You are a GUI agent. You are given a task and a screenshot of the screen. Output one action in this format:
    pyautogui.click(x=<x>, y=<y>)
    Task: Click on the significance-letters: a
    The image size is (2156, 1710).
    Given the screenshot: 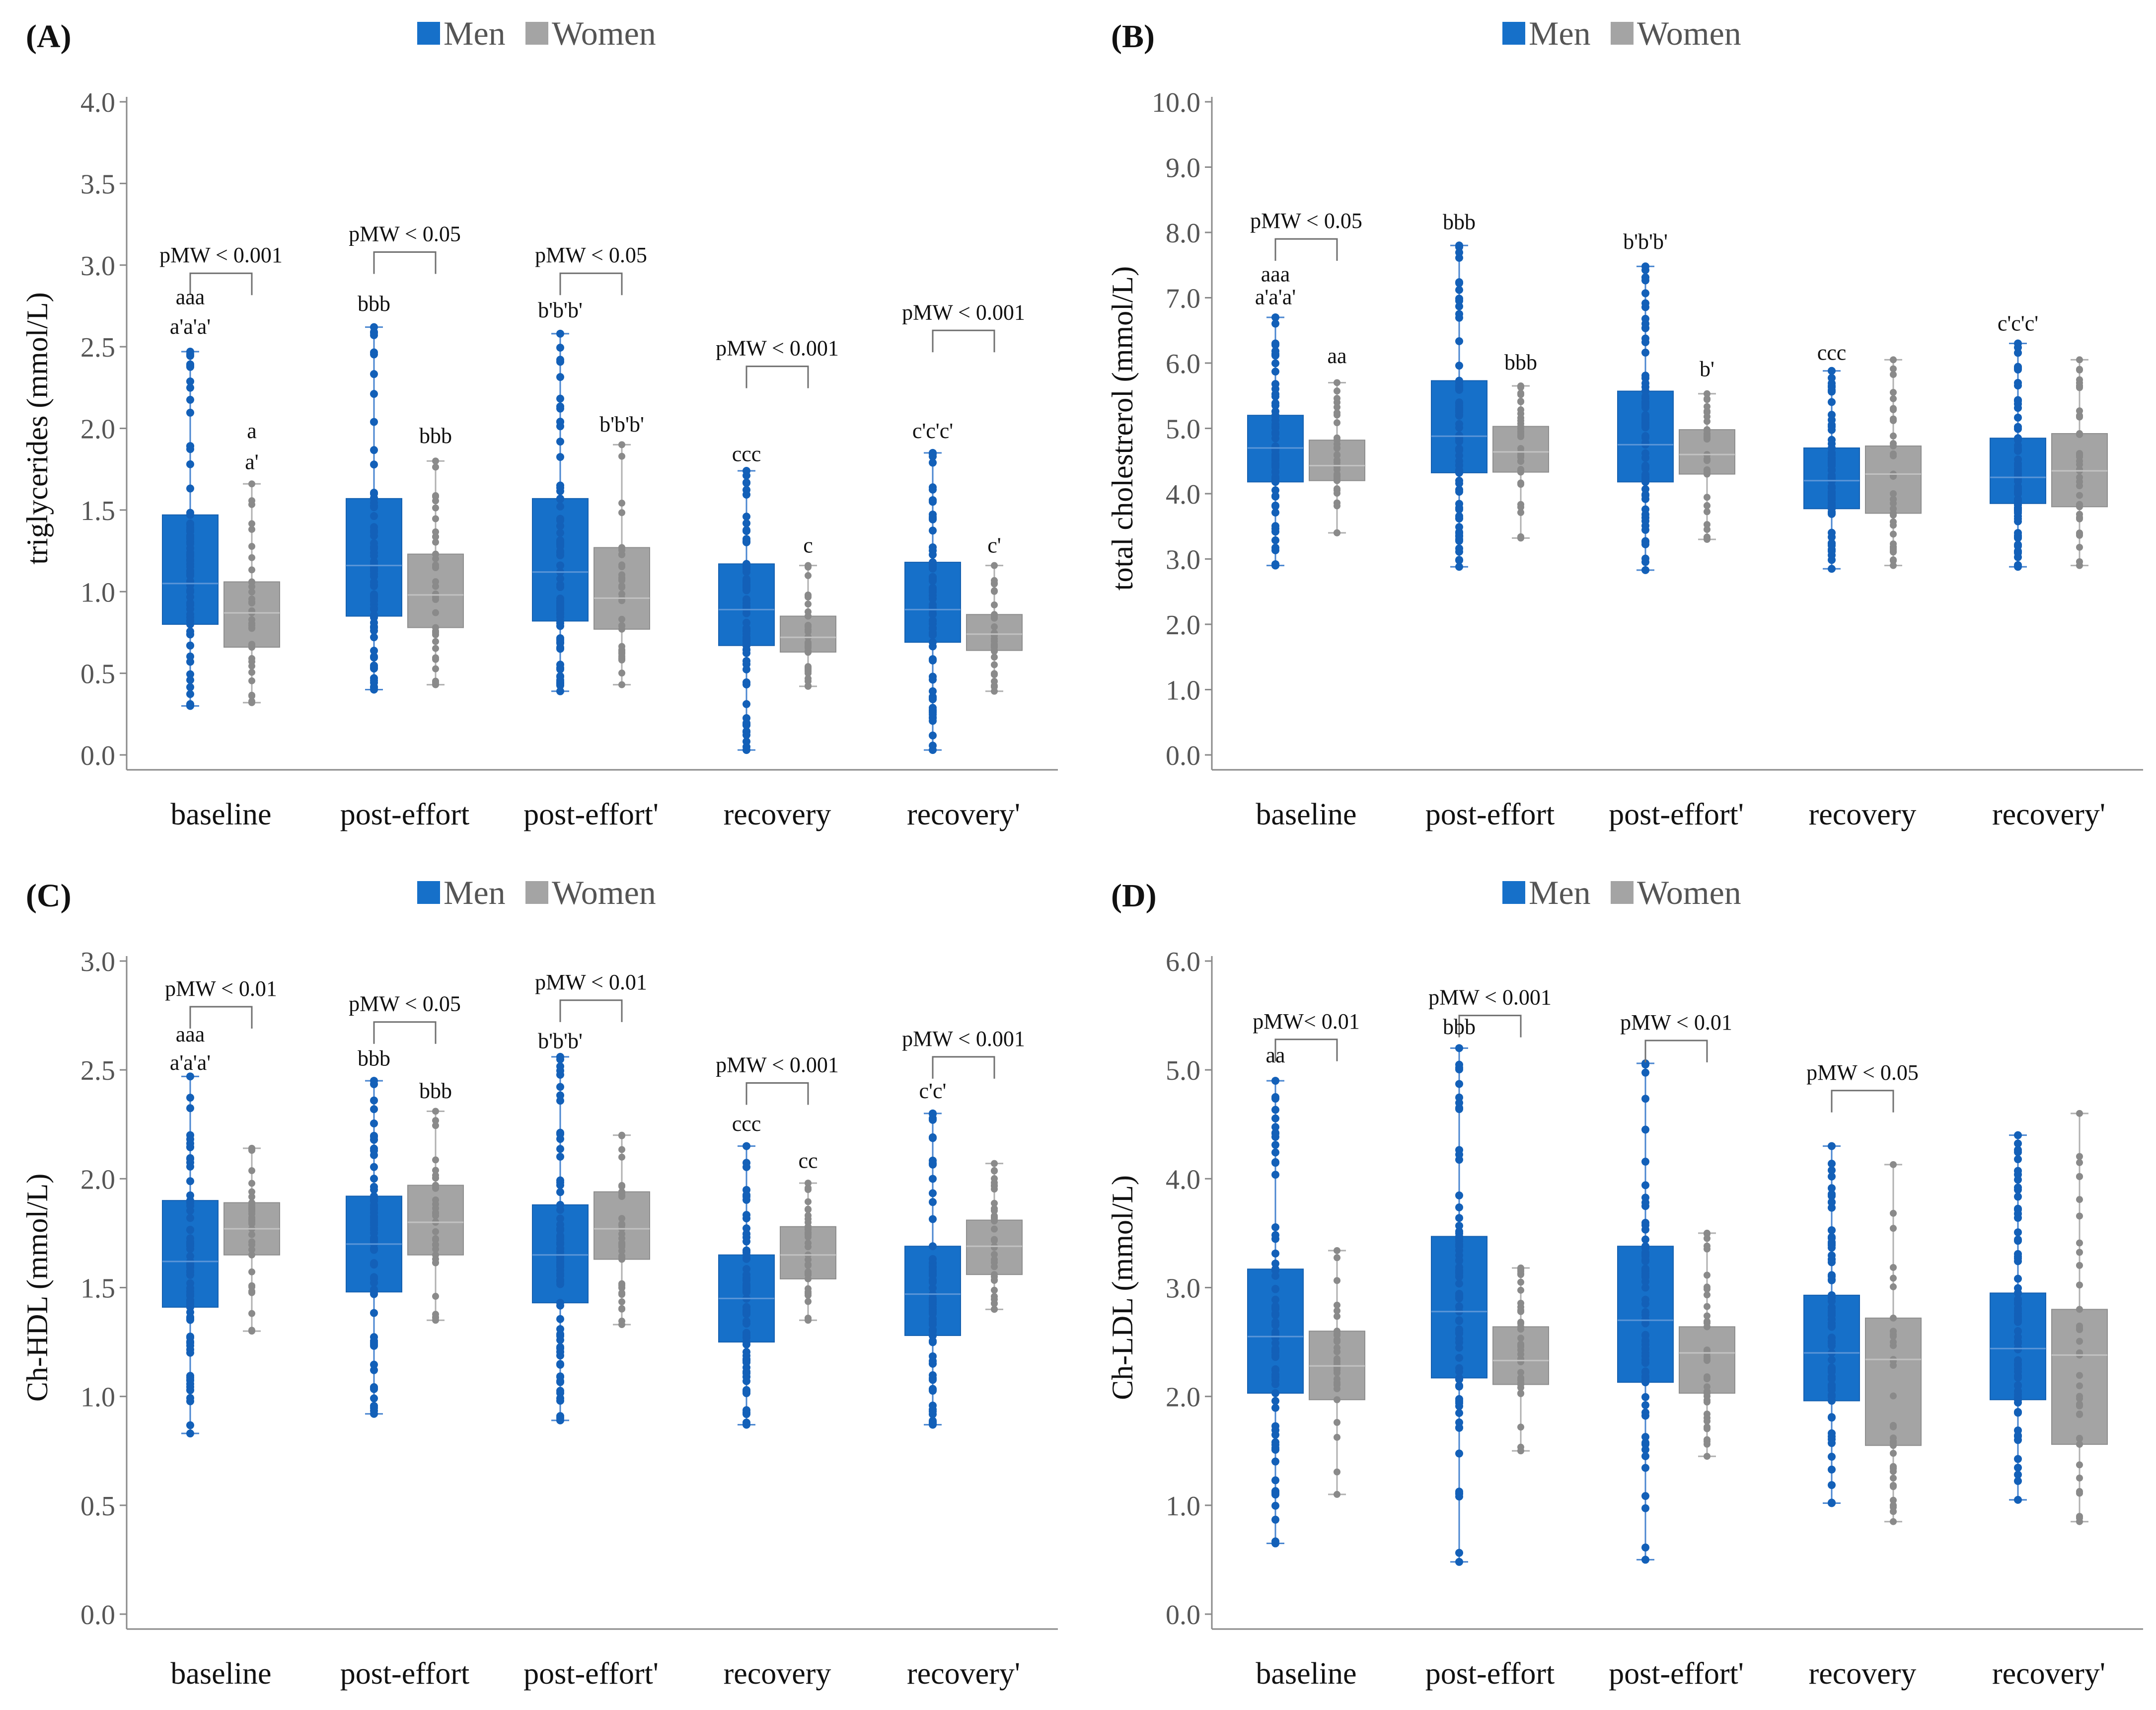 What is the action you would take?
    pyautogui.click(x=252, y=431)
    